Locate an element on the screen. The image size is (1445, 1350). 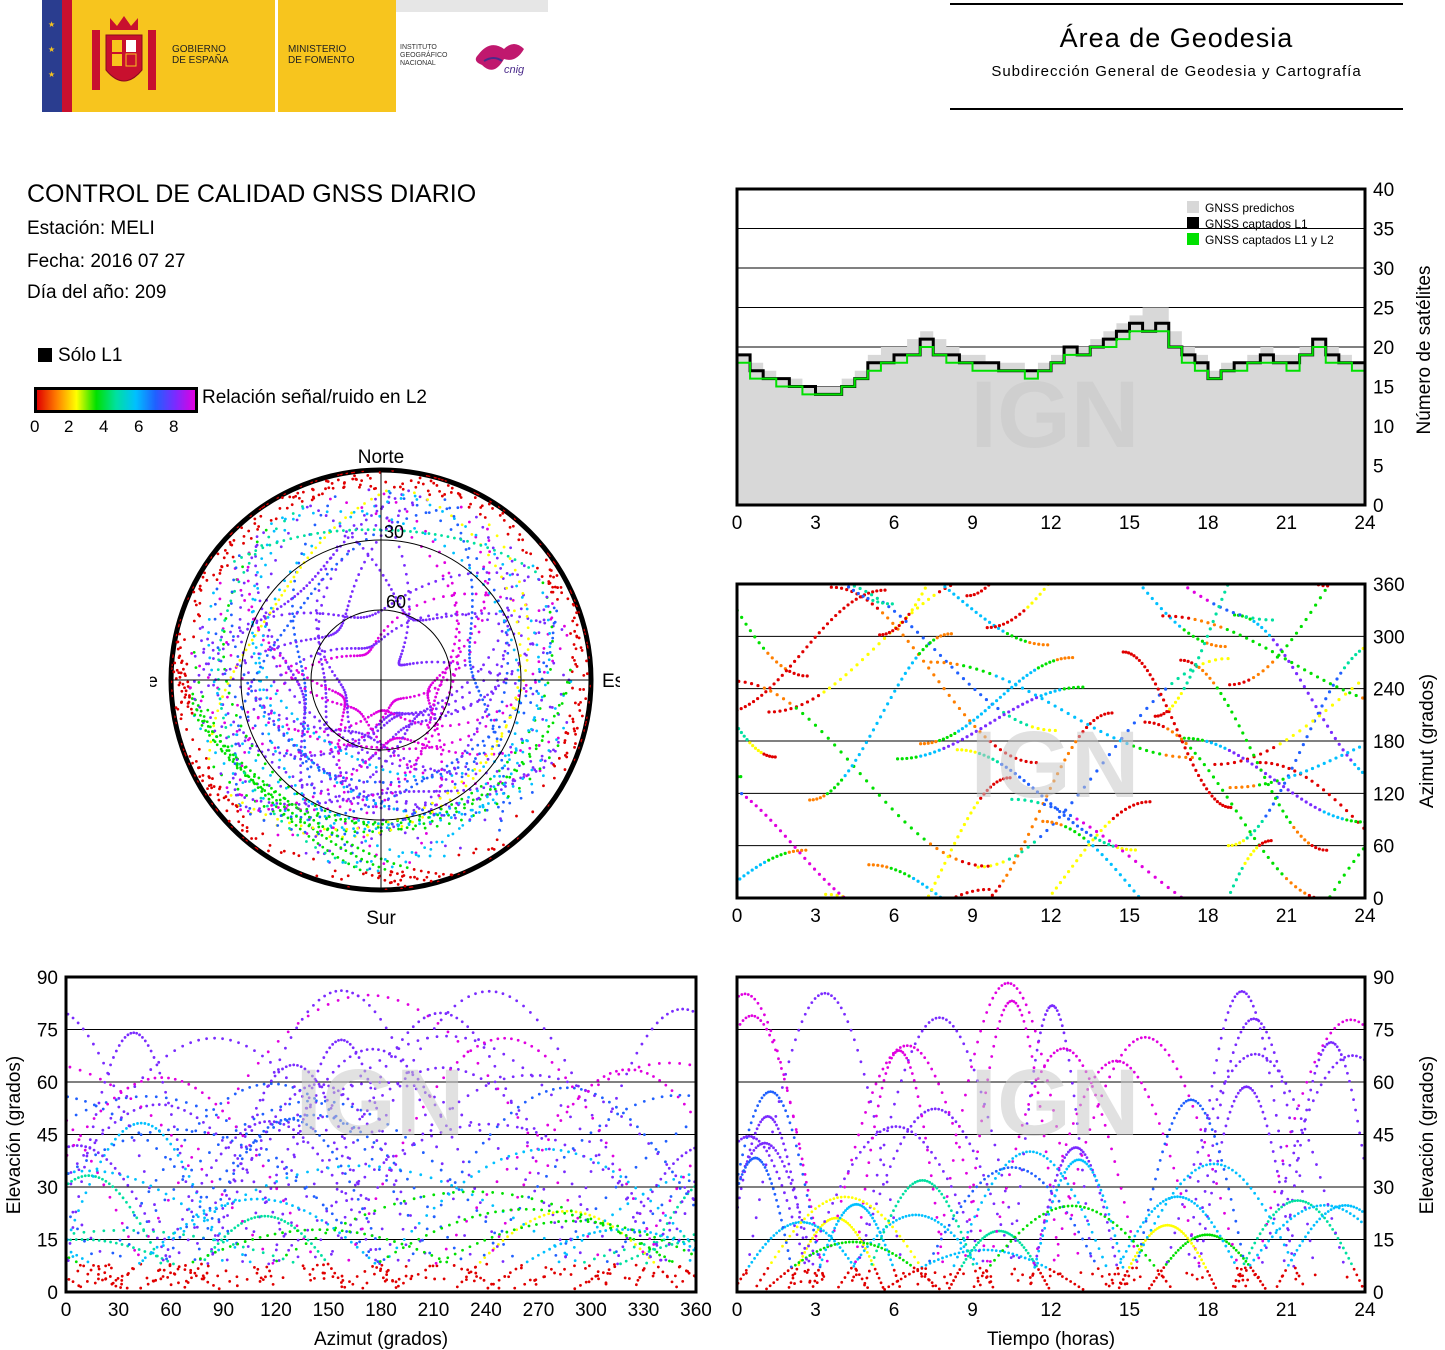
y-tick-label: 120 is located at coordinates (1389, 794).